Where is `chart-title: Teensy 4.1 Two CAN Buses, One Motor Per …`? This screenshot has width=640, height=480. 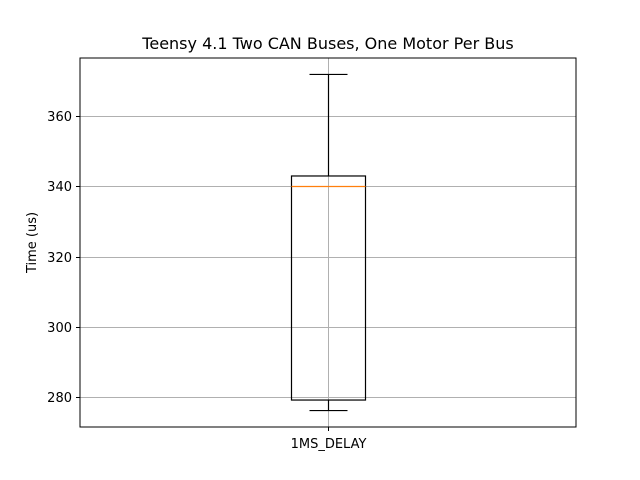
chart-title: Teensy 4.1 Two CAN Buses, One Motor Per … is located at coordinates (327, 43).